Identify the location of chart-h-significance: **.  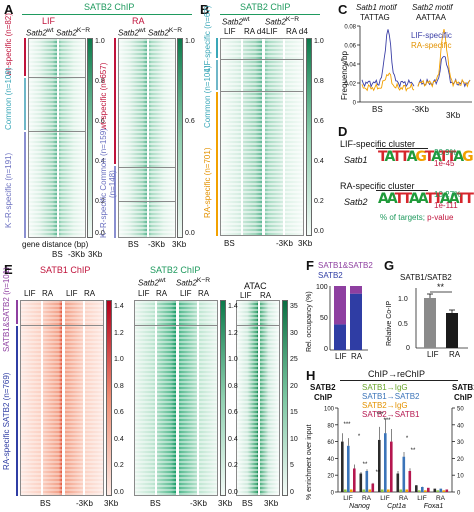
(365, 465).